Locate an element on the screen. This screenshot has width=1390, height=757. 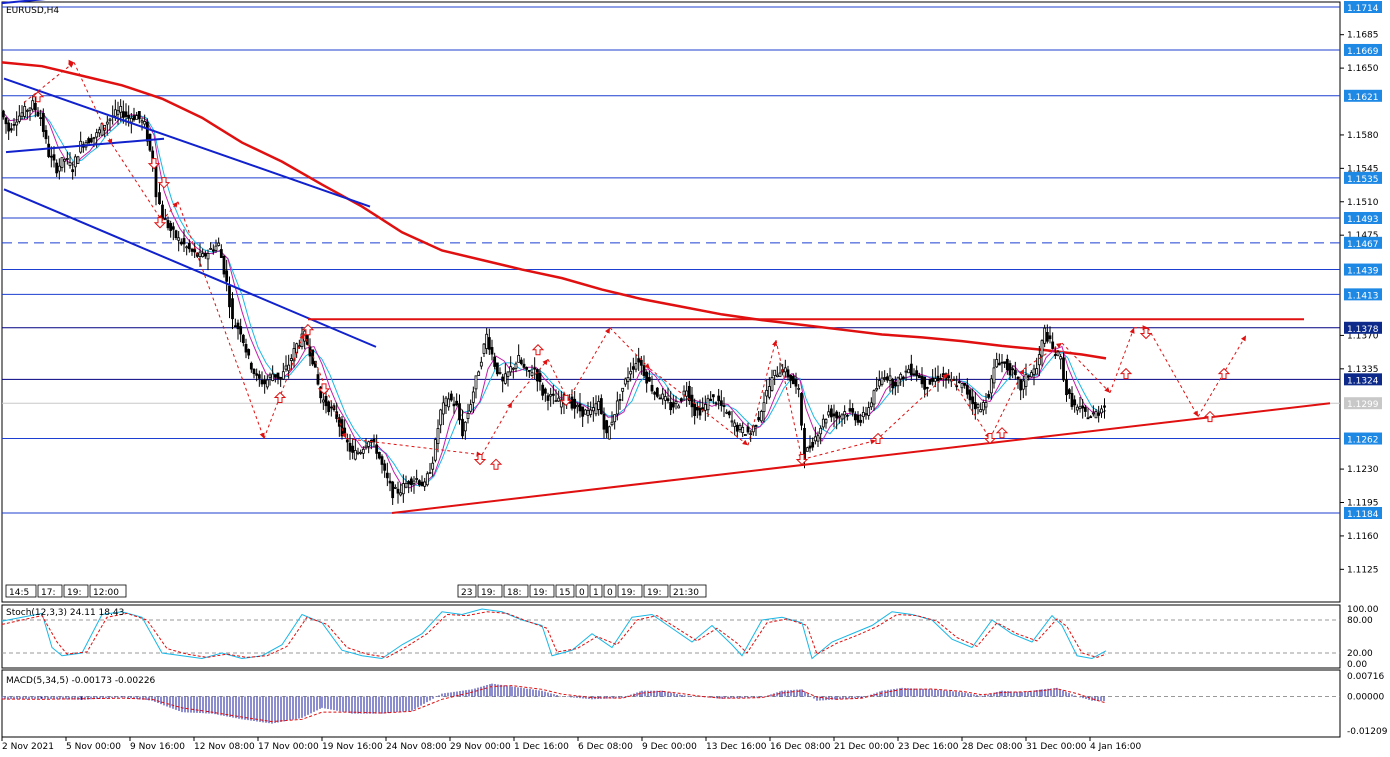
channel-mid-line is located at coordinates (85, 145).